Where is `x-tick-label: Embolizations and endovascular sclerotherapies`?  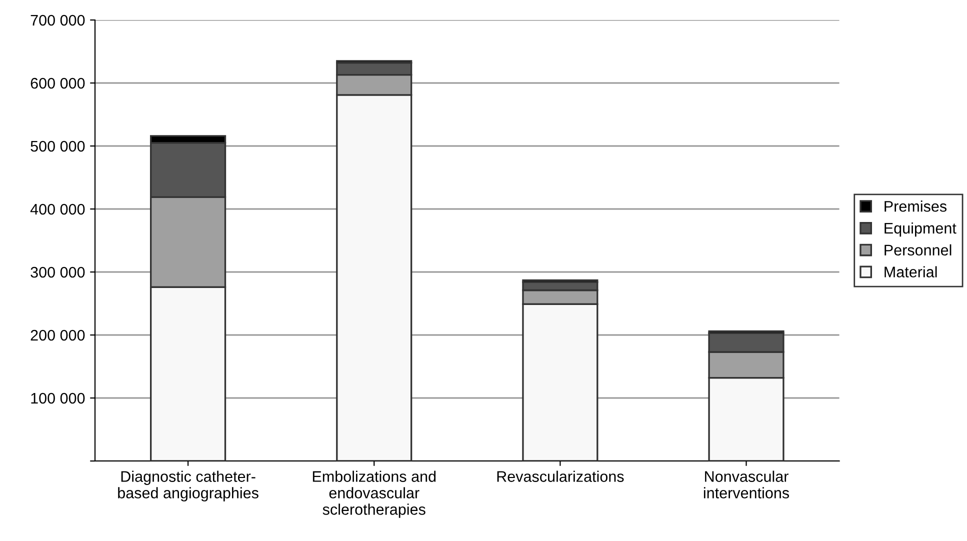
x-tick-label: Embolizations and endovascular sclerotherapies is located at coordinates (374, 494).